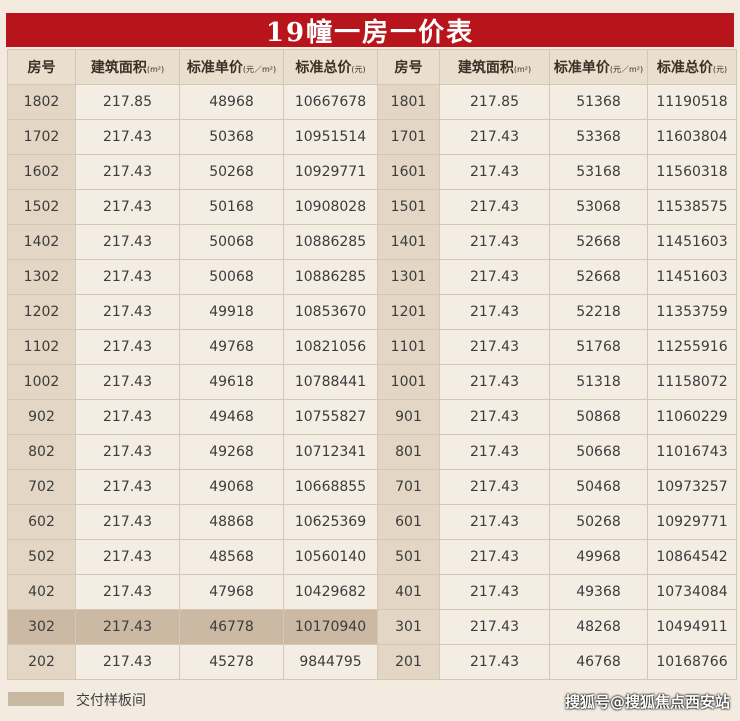 The height and width of the screenshot is (721, 740). I want to click on total-price-cell: 10667678, so click(330, 102).